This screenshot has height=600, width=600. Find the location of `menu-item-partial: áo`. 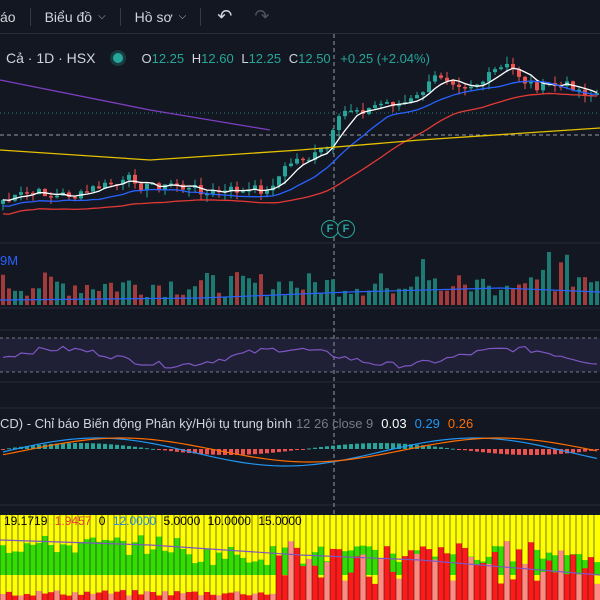

menu-item-partial: áo is located at coordinates (8, 17).